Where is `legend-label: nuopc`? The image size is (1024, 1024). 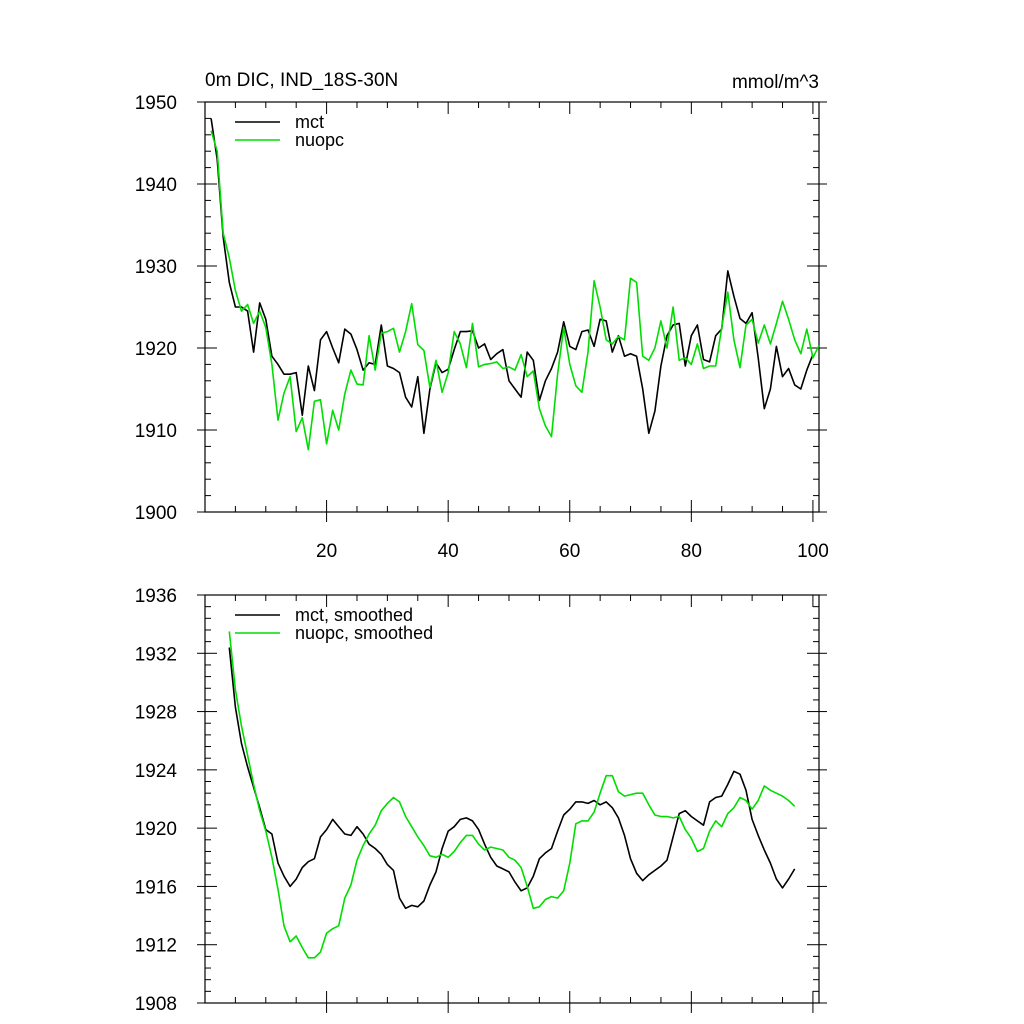
legend-label: nuopc is located at coordinates (319, 140).